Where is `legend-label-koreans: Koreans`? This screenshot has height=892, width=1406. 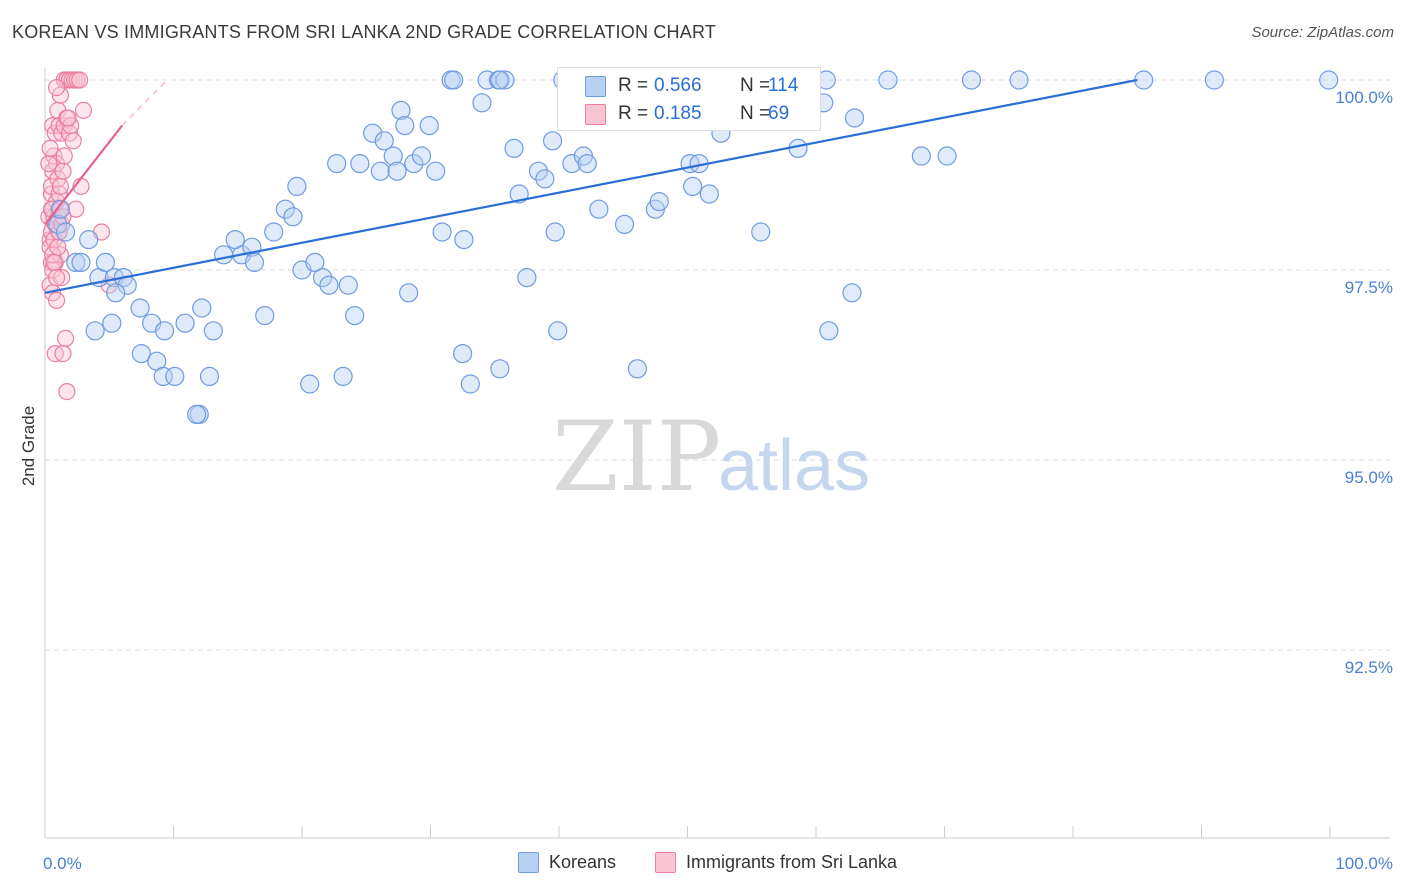 legend-label-koreans: Koreans is located at coordinates (583, 862).